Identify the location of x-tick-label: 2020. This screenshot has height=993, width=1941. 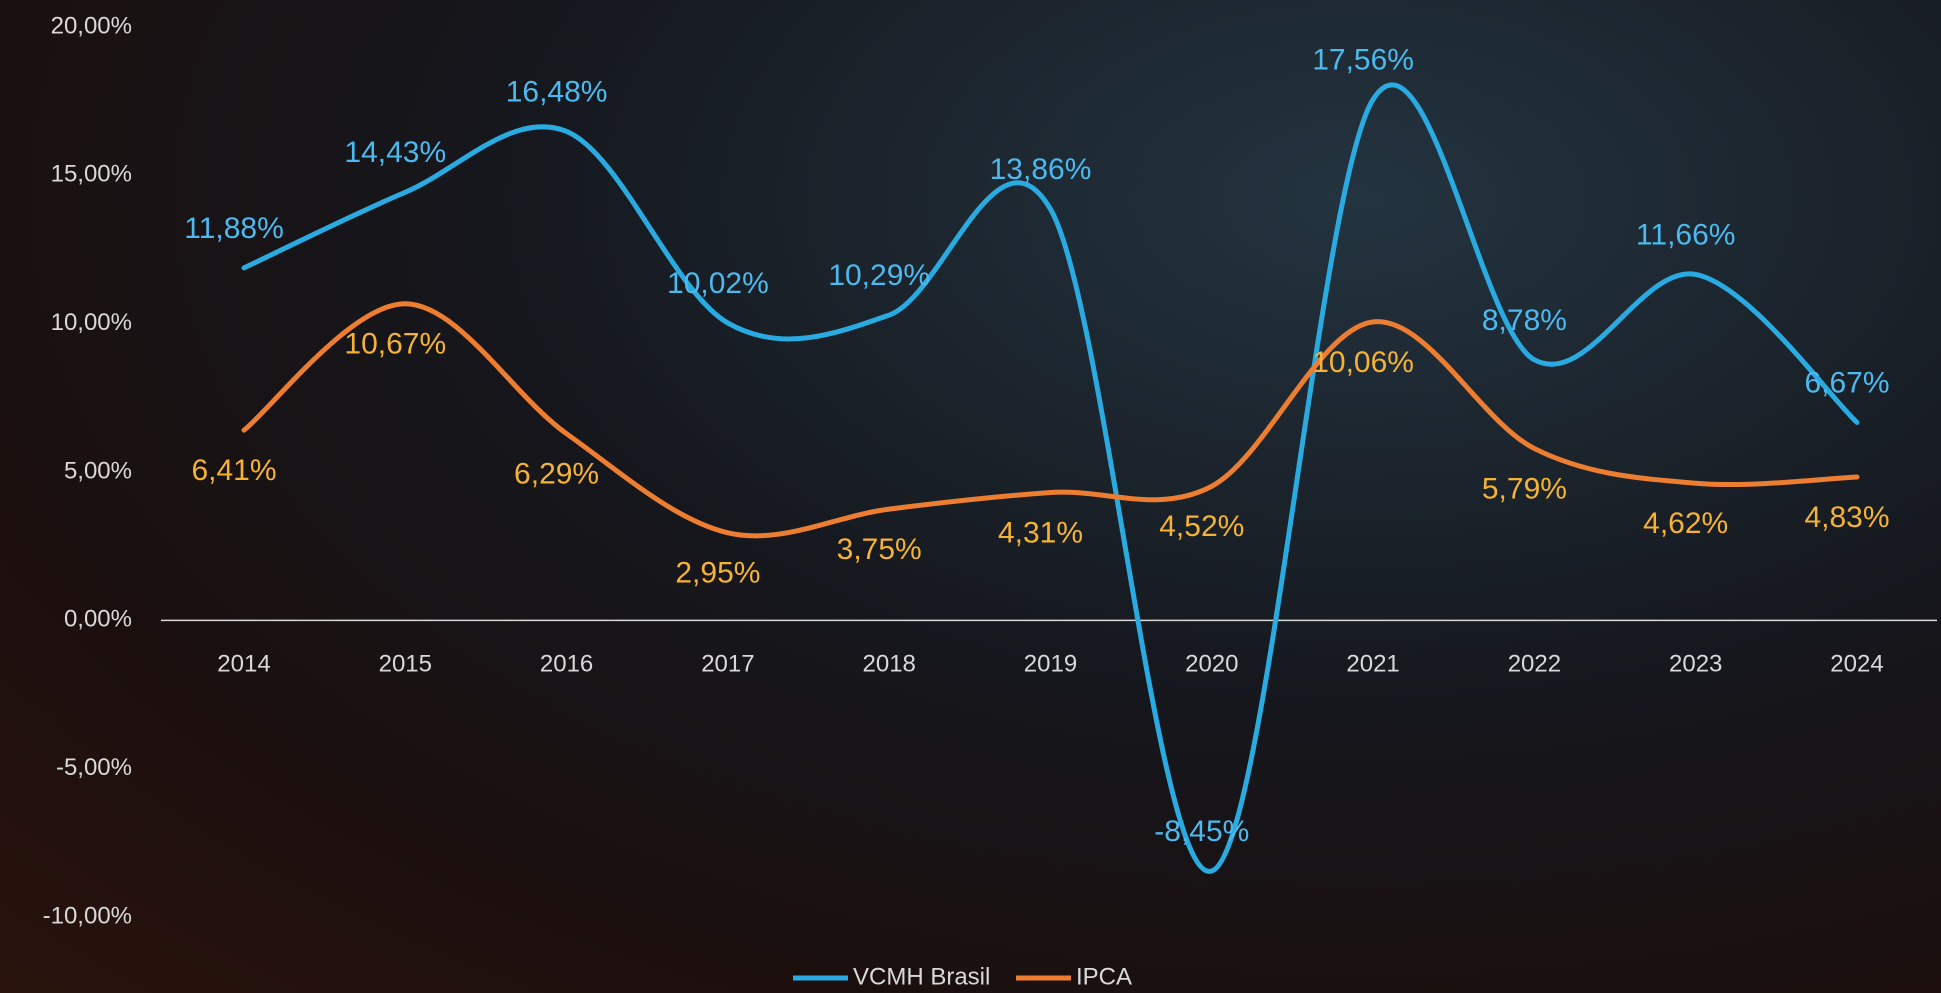
(1211, 664).